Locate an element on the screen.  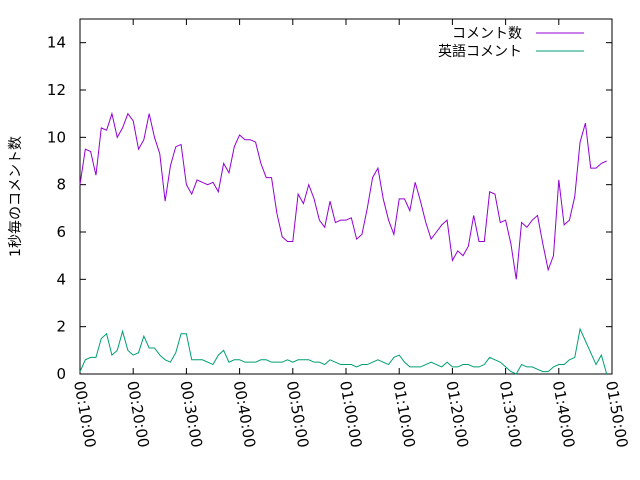
y-tick-label: 2 is located at coordinates (61, 327).